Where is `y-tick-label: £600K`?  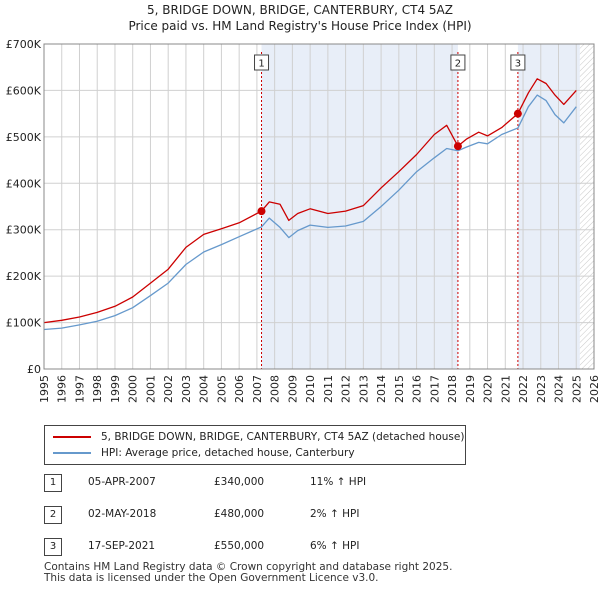 y-tick-label: £600K is located at coordinates (24, 90).